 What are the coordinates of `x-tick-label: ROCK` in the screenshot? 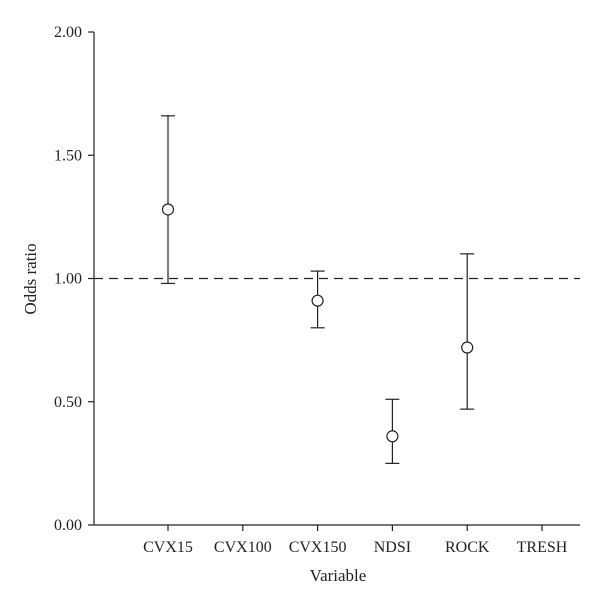 It's located at (467, 547).